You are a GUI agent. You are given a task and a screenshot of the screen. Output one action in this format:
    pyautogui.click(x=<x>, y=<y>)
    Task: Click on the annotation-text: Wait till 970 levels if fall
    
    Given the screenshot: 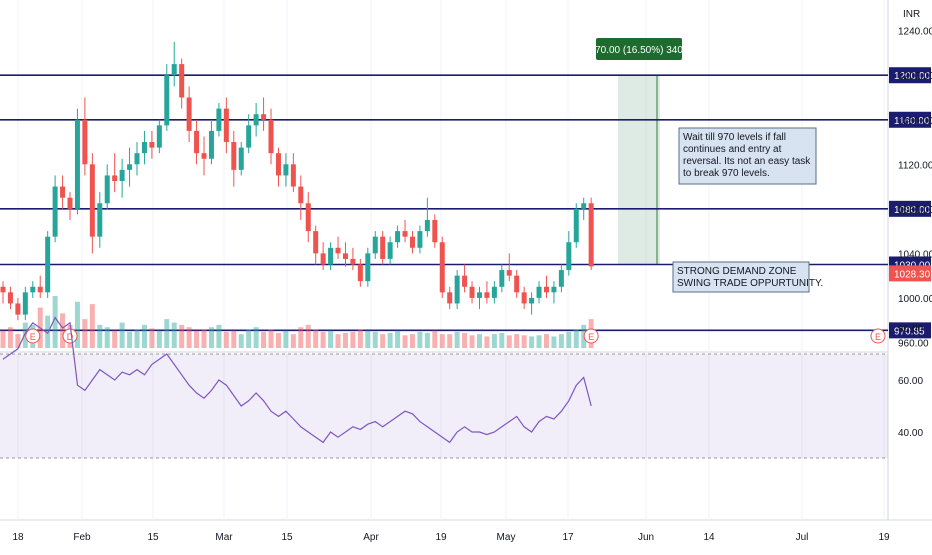 What is the action you would take?
    pyautogui.click(x=734, y=137)
    